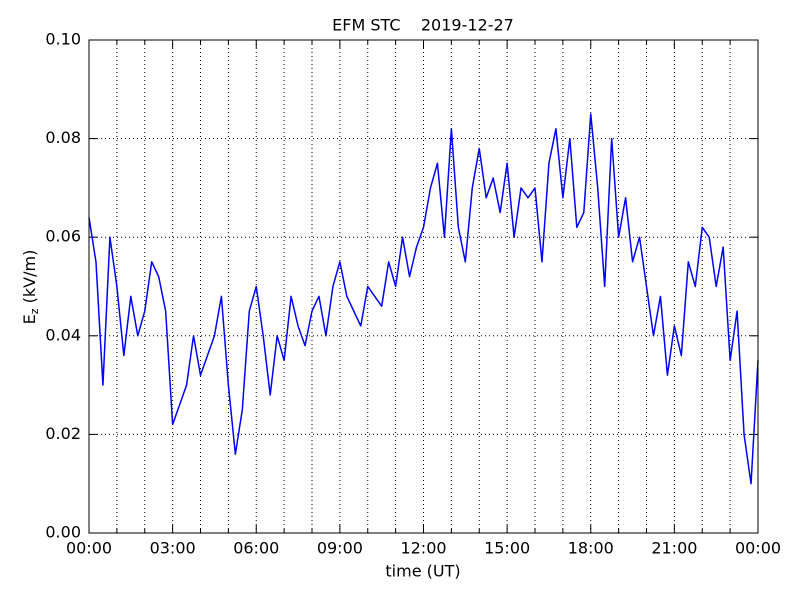  I want to click on x-tick-label: 12:00, so click(423, 548).